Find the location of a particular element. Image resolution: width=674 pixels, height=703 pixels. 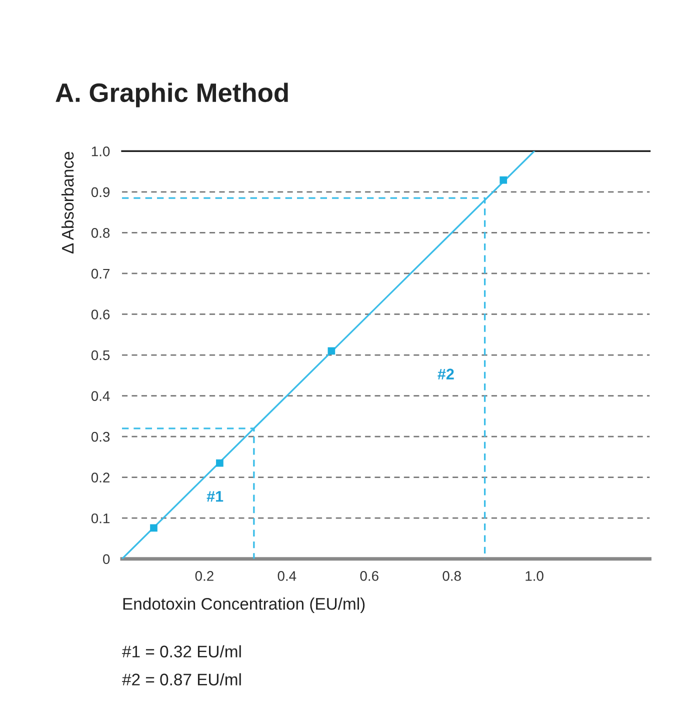

chart-title: A. Graphic Method is located at coordinates (172, 95).